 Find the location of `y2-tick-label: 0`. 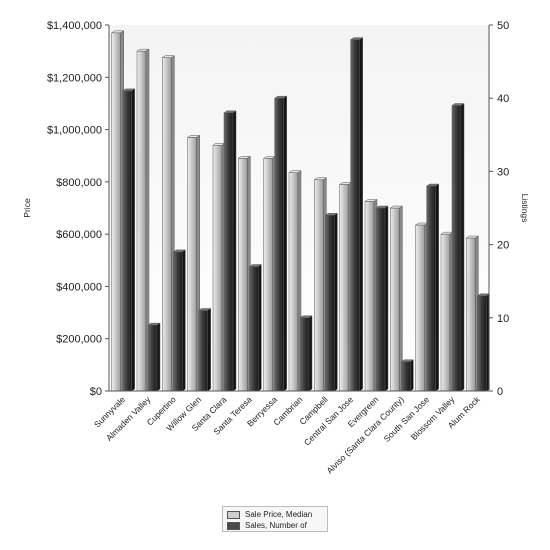

y2-tick-label: 0 is located at coordinates (500, 392).